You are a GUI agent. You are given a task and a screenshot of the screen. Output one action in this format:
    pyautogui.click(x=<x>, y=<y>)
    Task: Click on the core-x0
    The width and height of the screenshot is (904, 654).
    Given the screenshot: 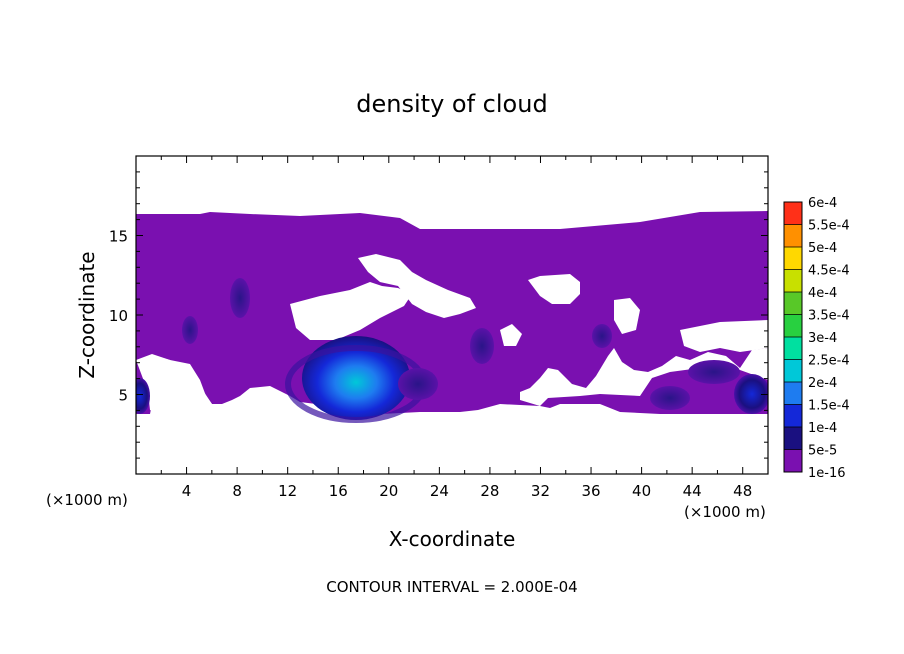 What is the action you would take?
    pyautogui.click(x=143, y=396)
    